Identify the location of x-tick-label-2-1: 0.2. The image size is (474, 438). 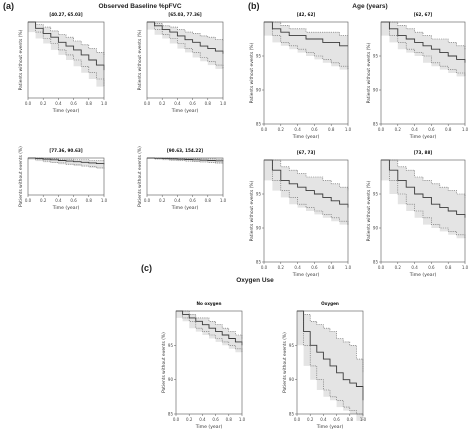
(281, 129).